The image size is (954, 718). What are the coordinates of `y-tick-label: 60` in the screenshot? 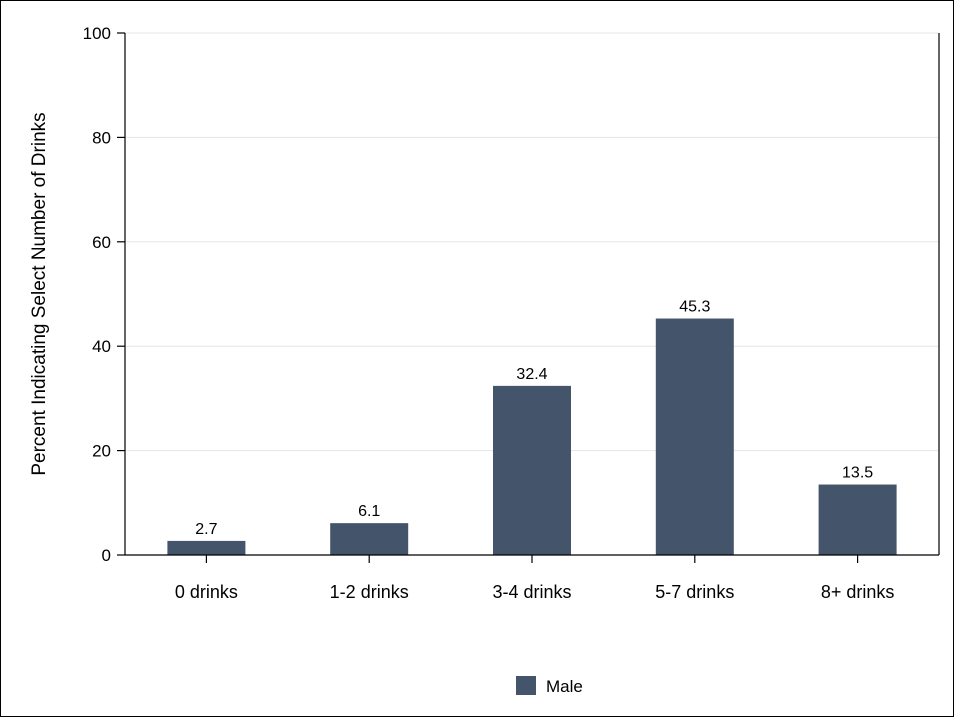 It's located at (101, 242).